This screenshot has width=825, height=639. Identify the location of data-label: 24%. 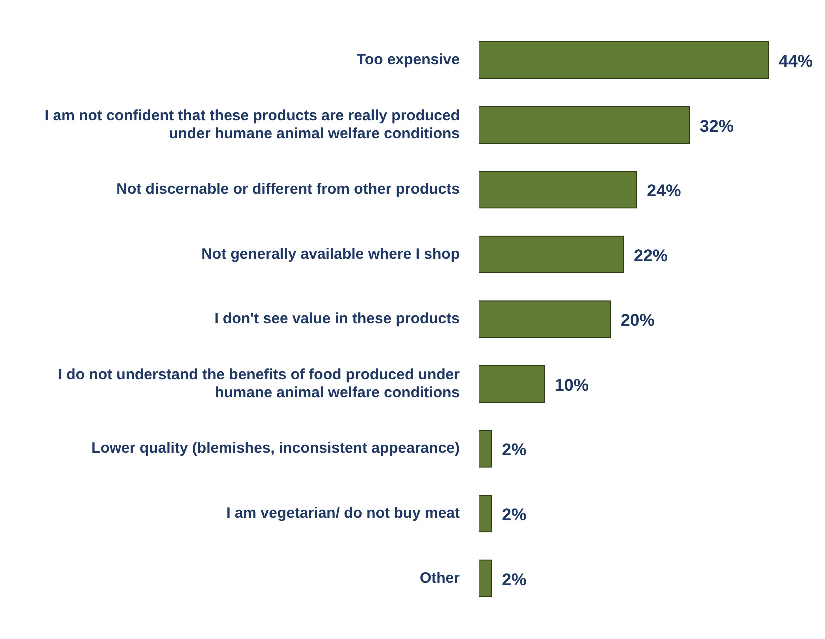
(664, 191).